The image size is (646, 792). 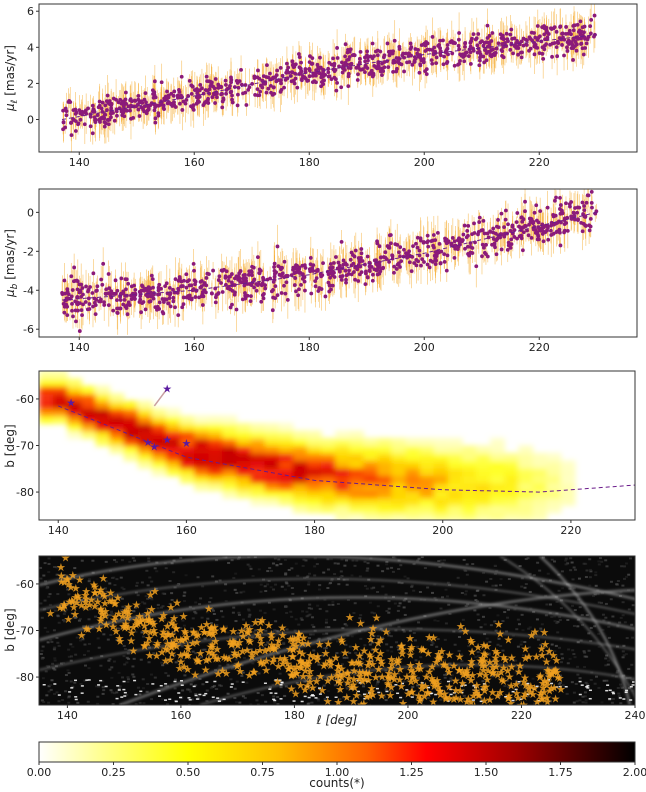 I want to click on pml-points, so click(x=329, y=75).